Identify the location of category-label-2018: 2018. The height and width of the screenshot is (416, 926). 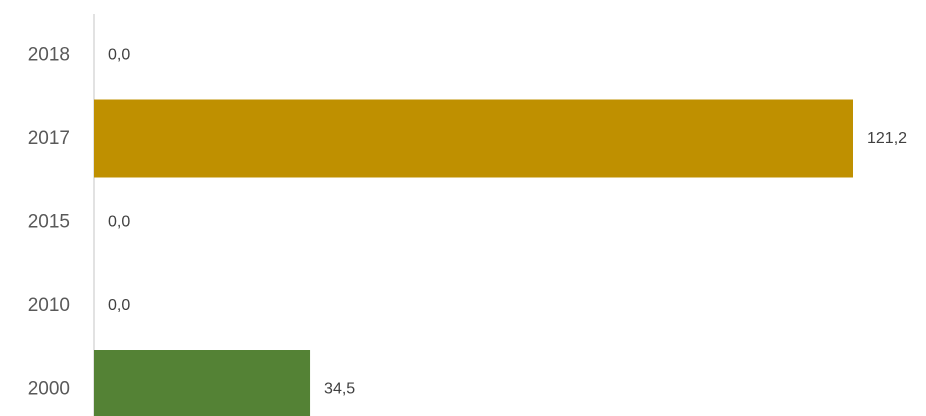
(49, 55).